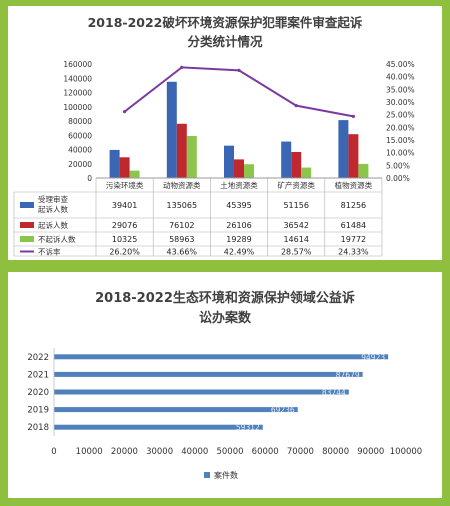 Image resolution: width=450 pixels, height=506 pixels. Describe the element at coordinates (300, 452) in the screenshot. I see `x-tick-label: 70000` at that location.